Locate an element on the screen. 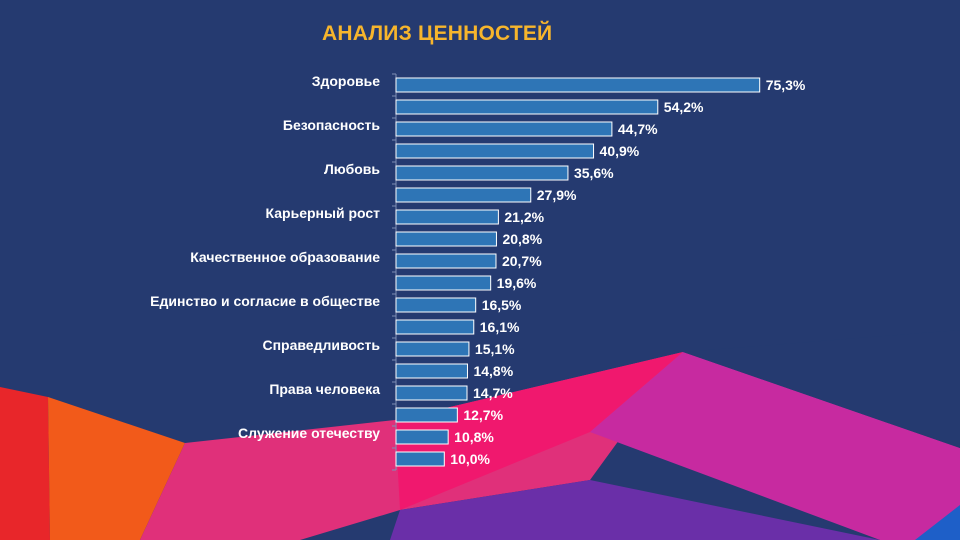 The width and height of the screenshot is (960, 540). polygon-violet is located at coordinates (821, 389).